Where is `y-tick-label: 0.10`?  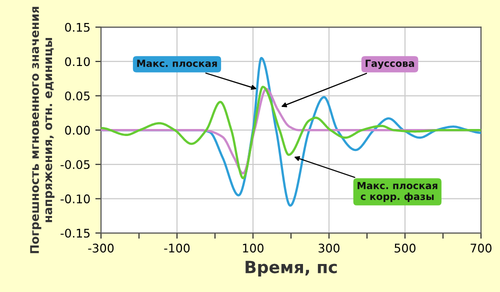 y-tick-label: 0.10 is located at coordinates (77, 61).